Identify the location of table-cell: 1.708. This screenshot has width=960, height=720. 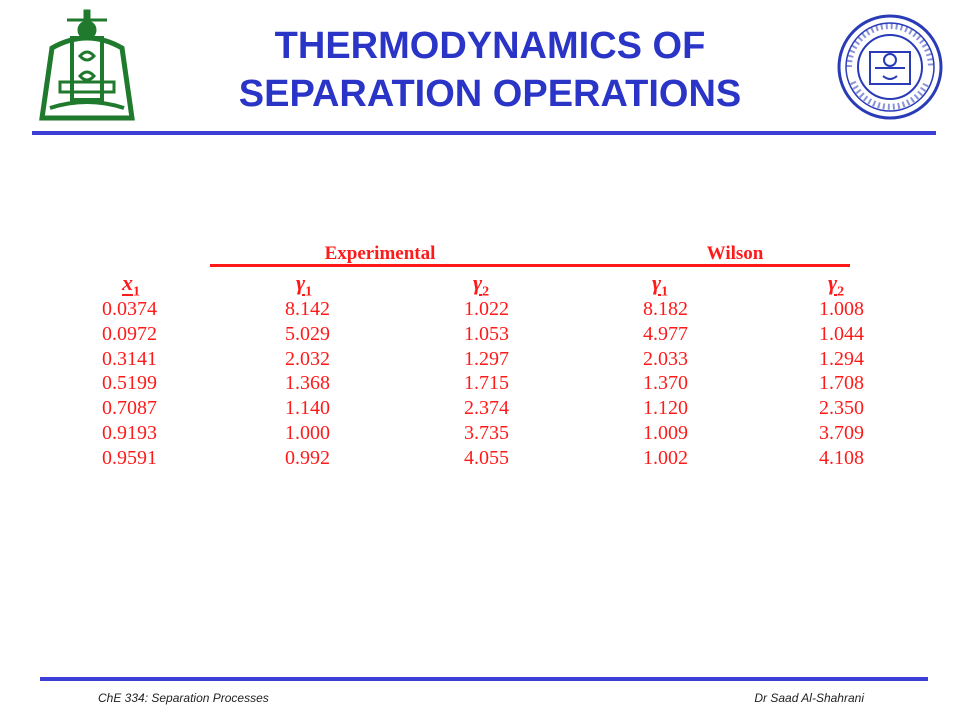
(841, 383).